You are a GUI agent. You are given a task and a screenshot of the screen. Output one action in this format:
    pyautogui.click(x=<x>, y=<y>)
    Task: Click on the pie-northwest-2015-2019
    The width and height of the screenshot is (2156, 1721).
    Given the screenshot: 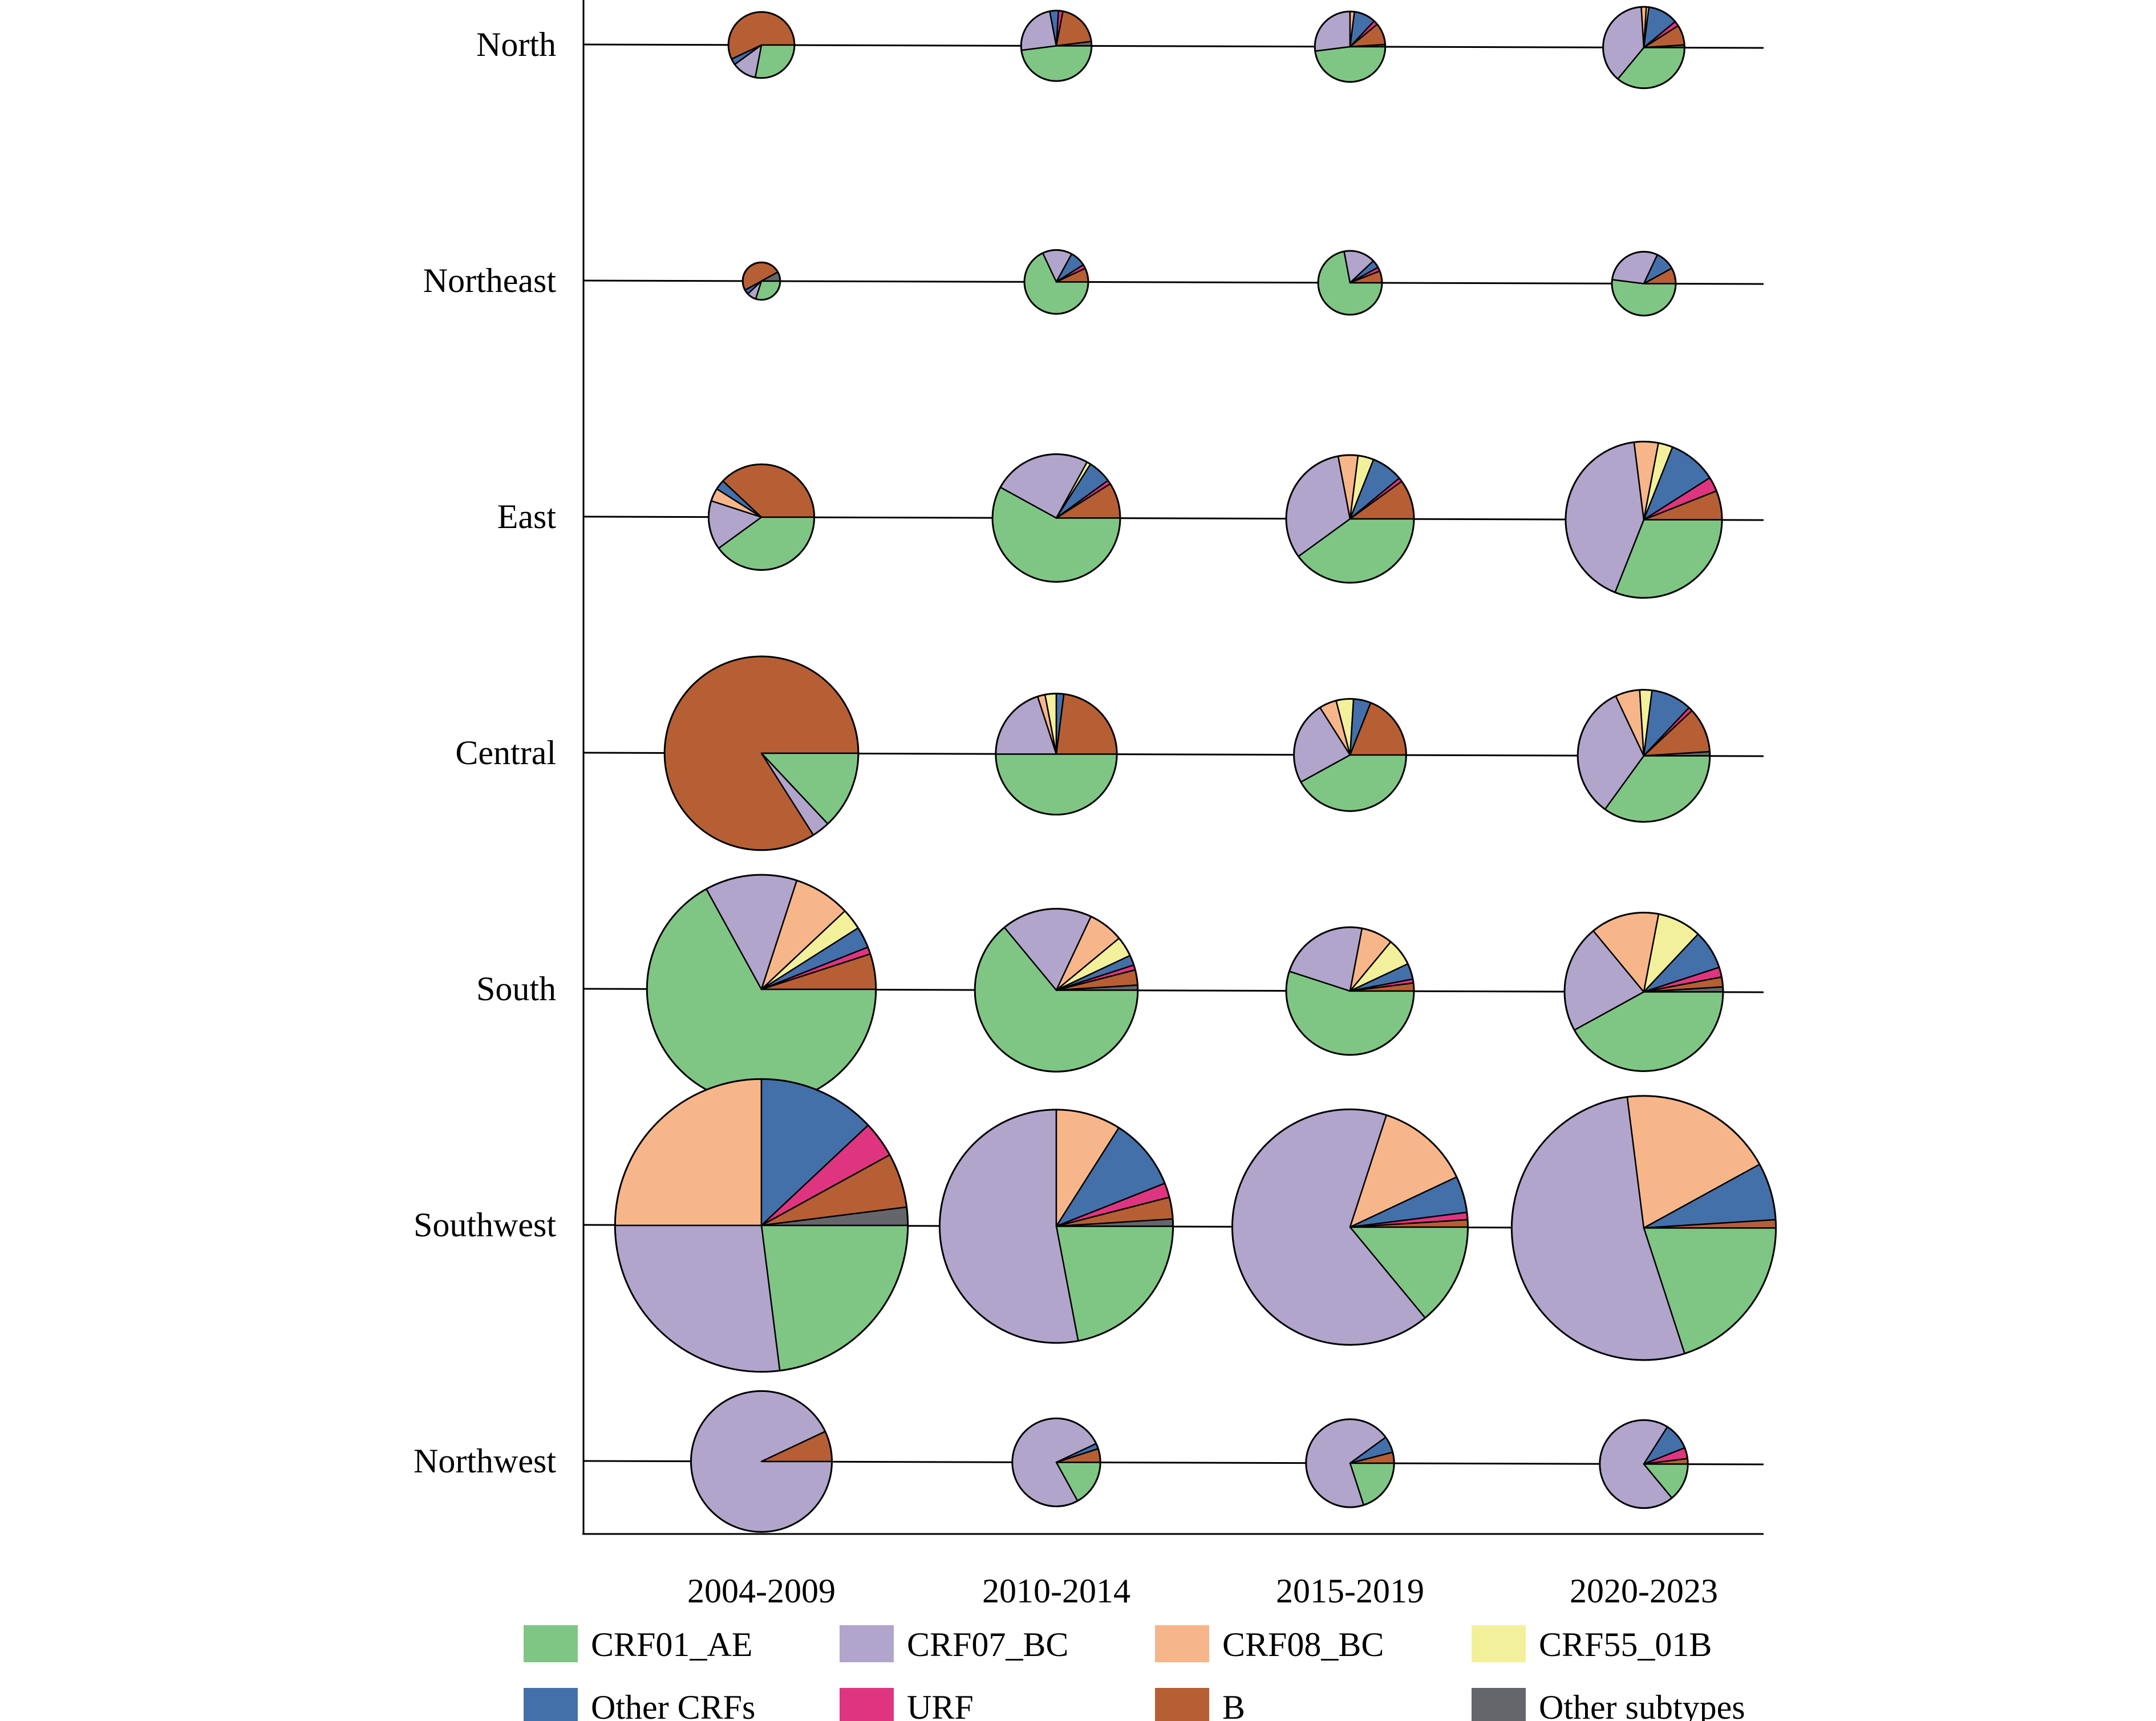 What is the action you would take?
    pyautogui.click(x=1350, y=1463)
    